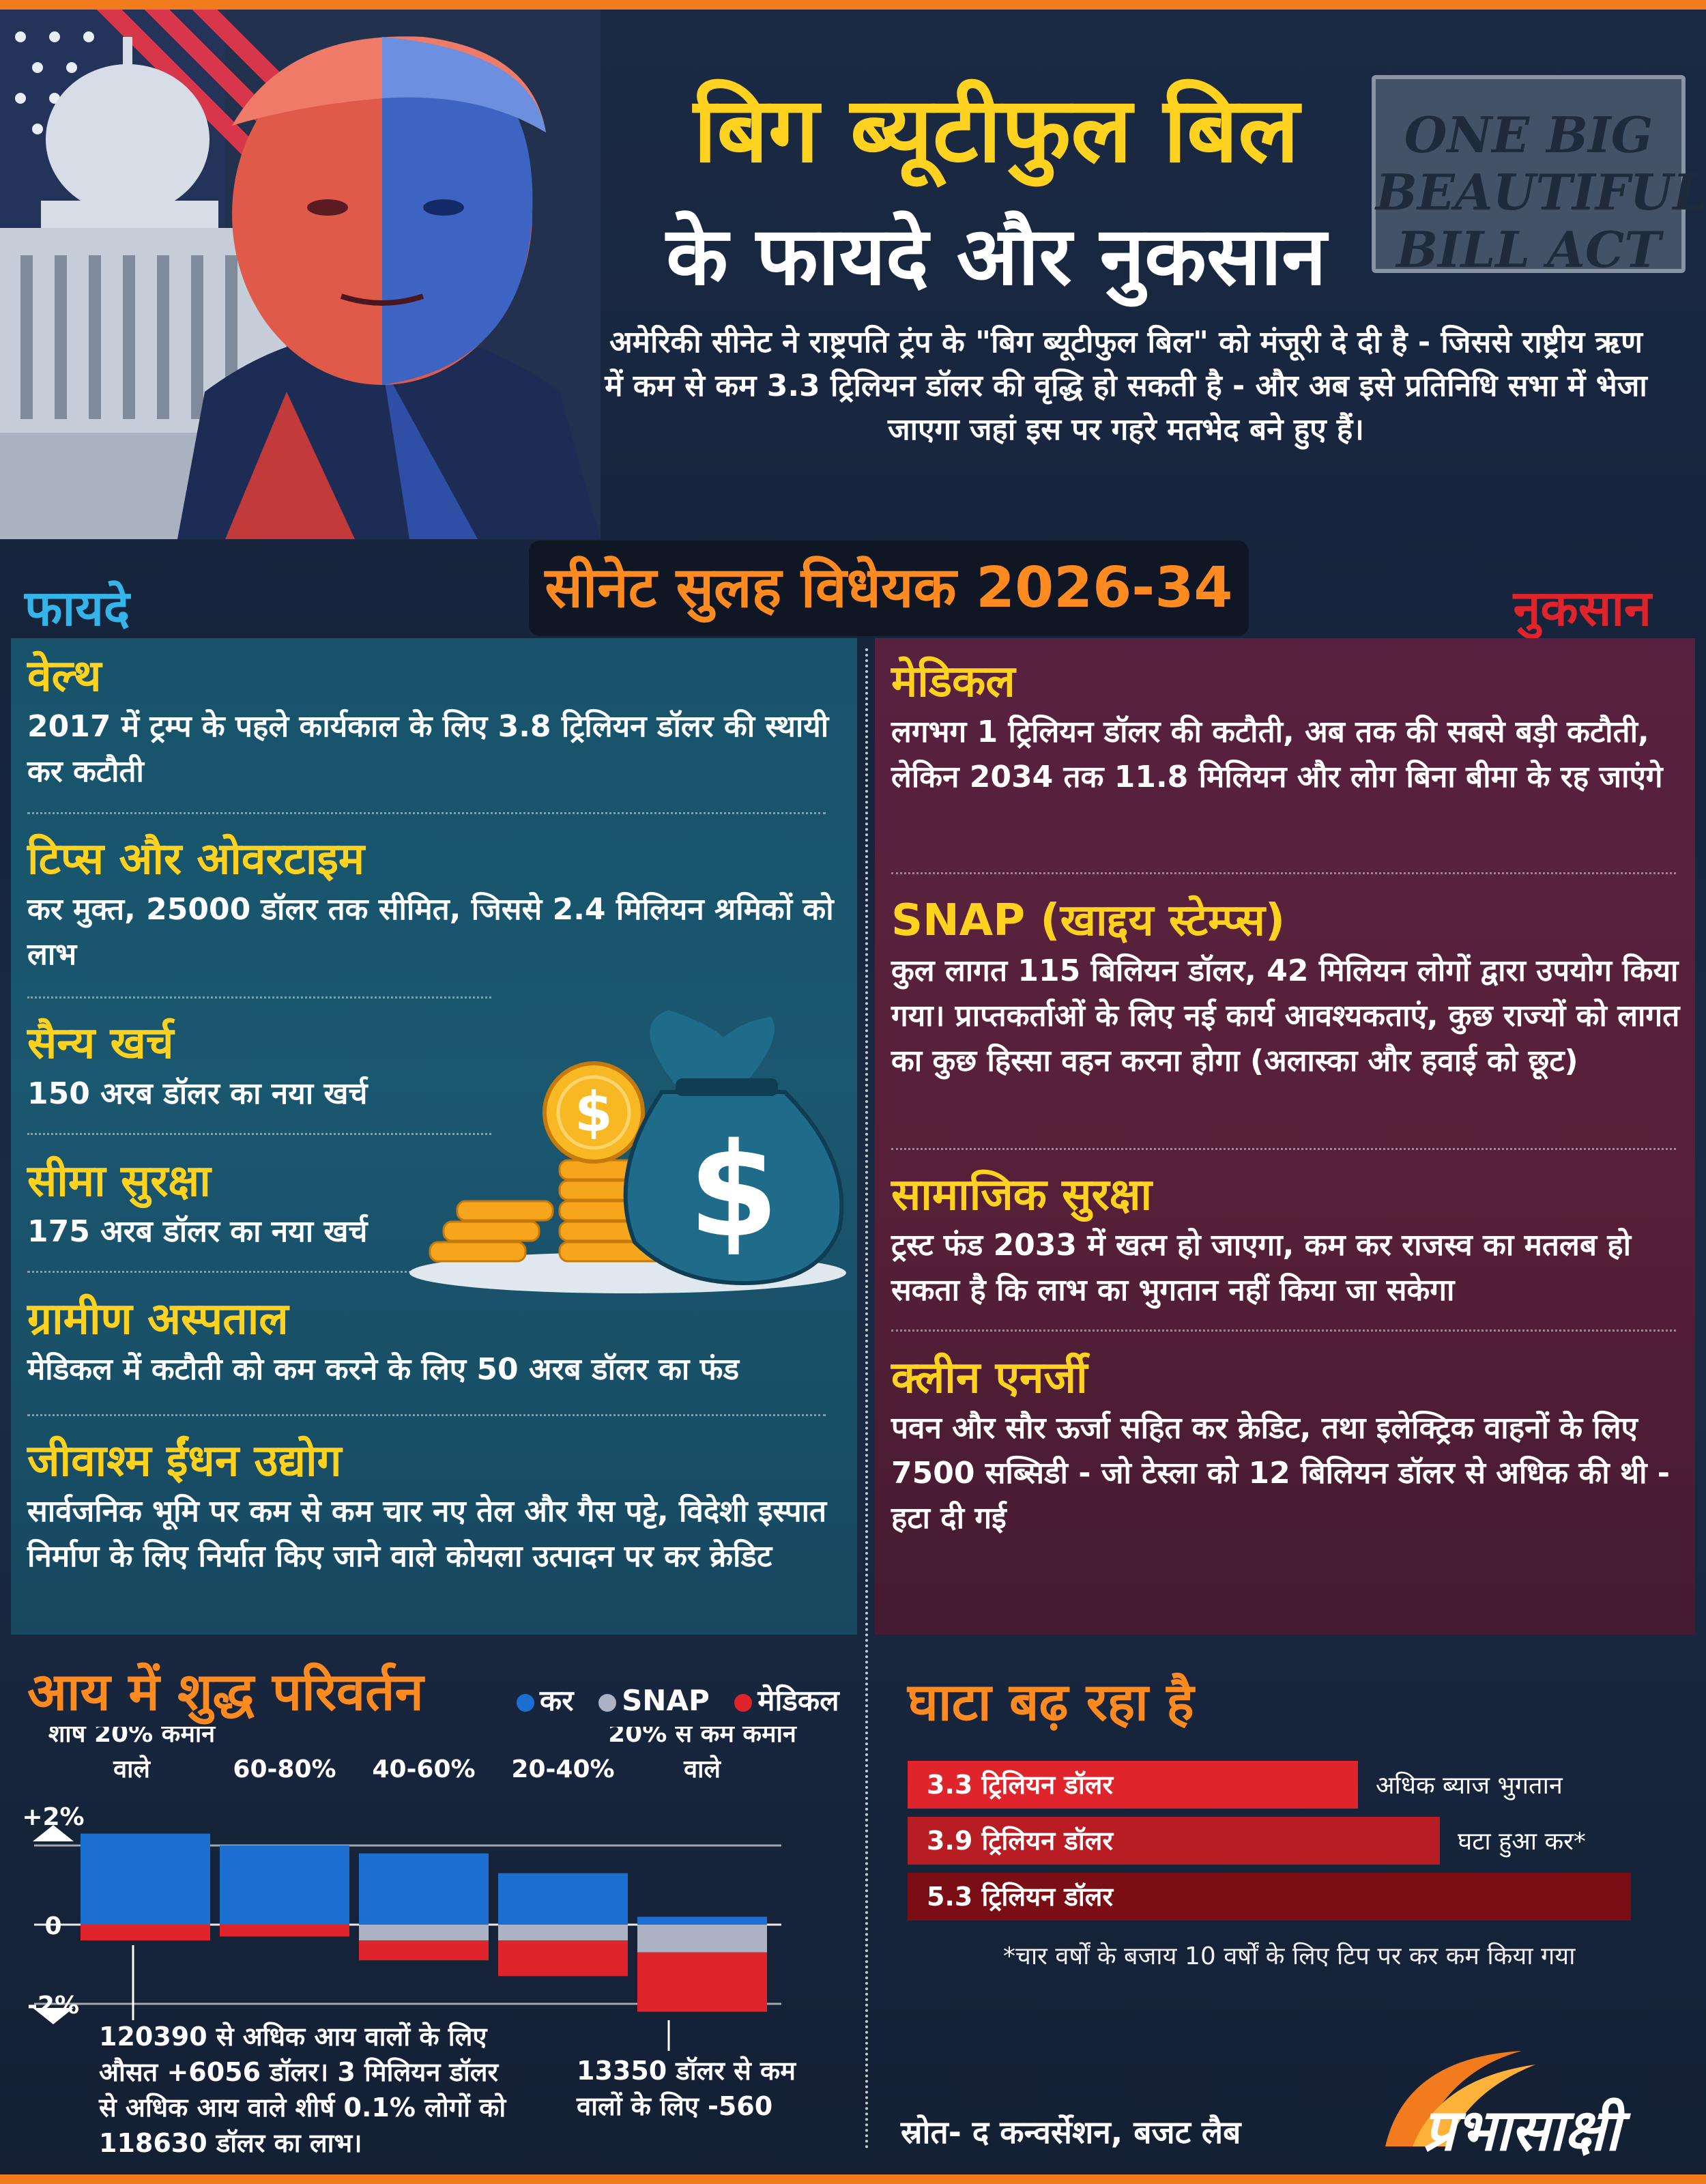 The width and height of the screenshot is (1706, 2184). I want to click on legend-swatch-snap, so click(608, 1702).